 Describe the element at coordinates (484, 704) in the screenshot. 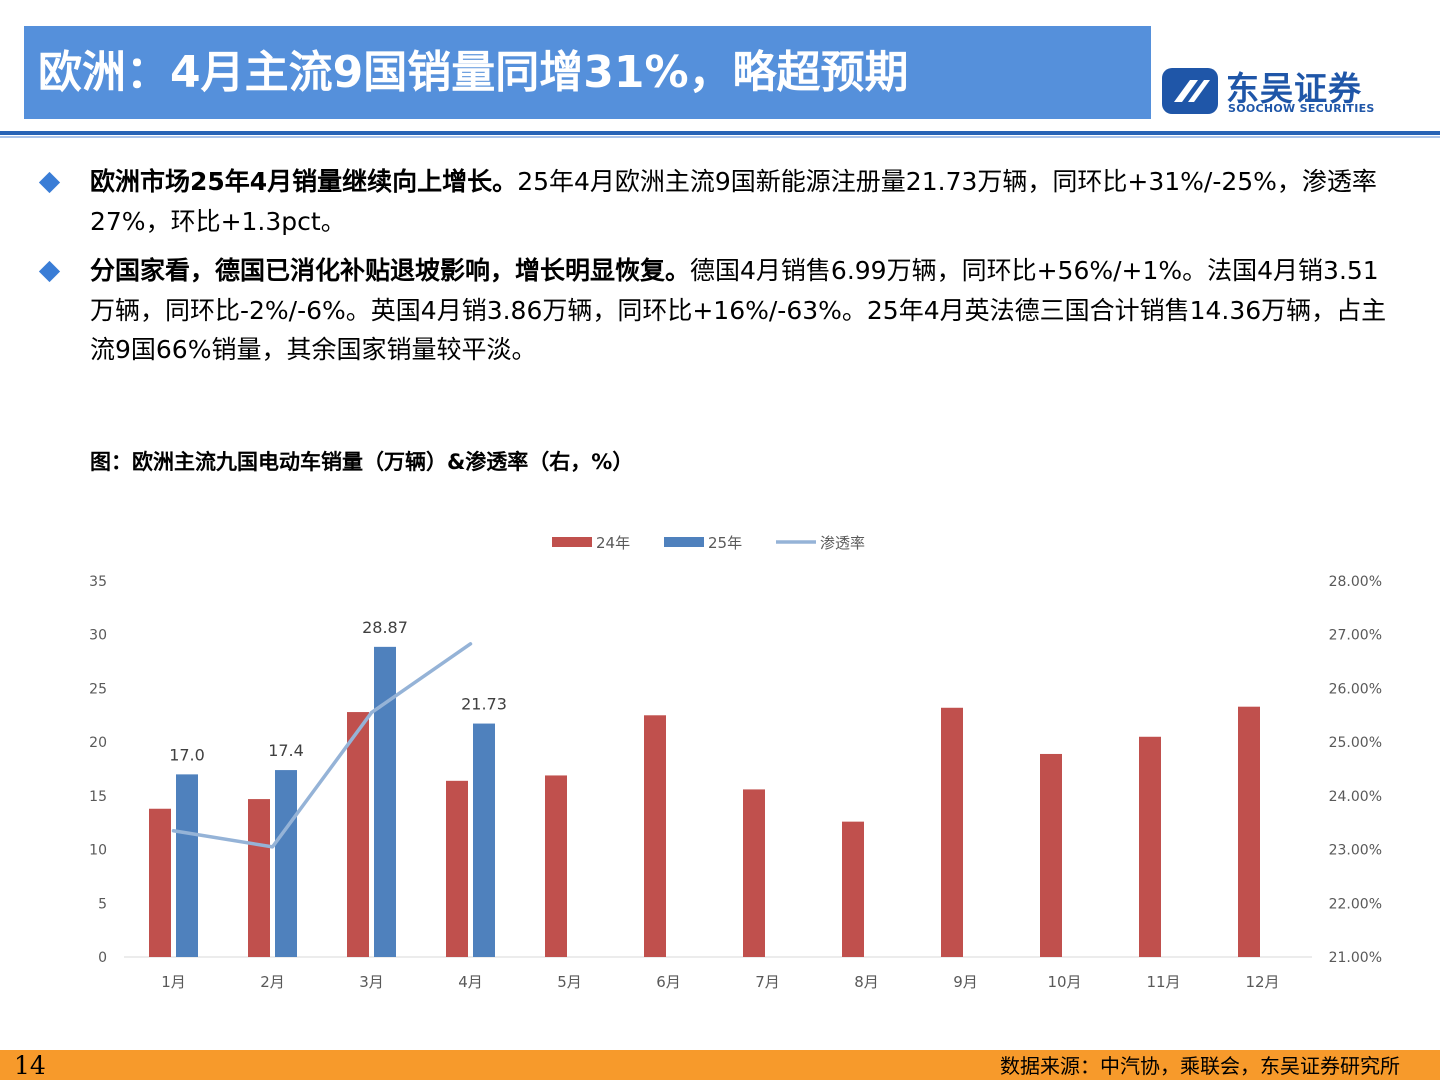

I see `bar-25-data-label: 21.73` at that location.